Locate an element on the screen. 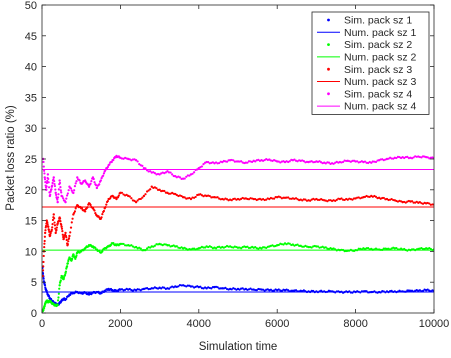 The height and width of the screenshot is (358, 451). legend-item: Num. pack sz 1 is located at coordinates (367, 33).